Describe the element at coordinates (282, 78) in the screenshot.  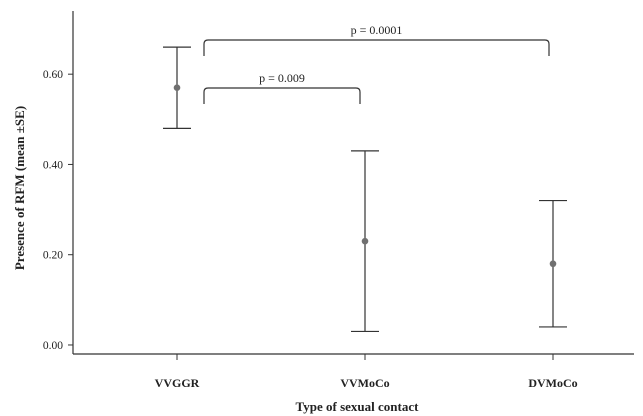
I see `p-value-label: p = 0.009` at that location.